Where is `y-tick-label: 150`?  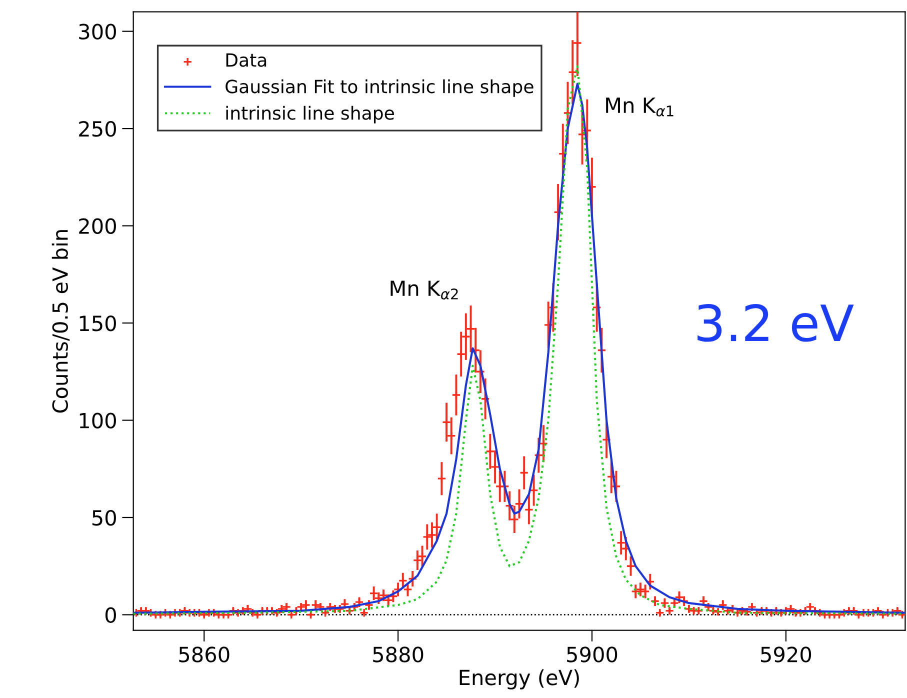
y-tick-label: 150 is located at coordinates (98, 323).